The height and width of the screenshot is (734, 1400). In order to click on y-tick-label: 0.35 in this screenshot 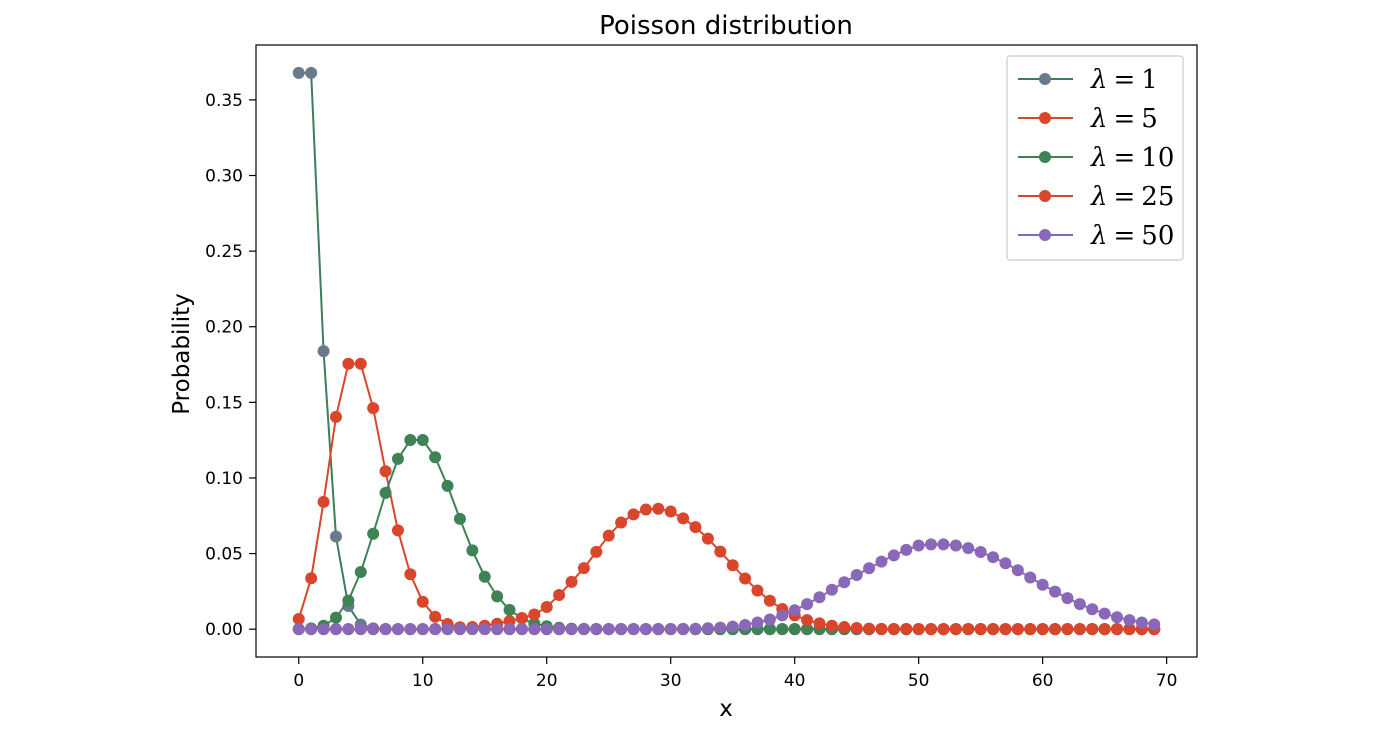, I will do `click(224, 101)`.